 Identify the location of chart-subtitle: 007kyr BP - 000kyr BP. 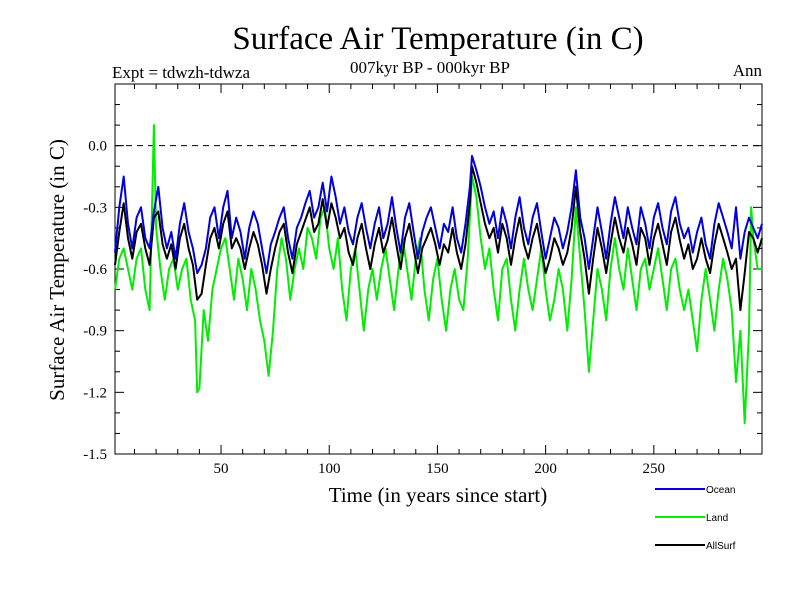
(430, 67).